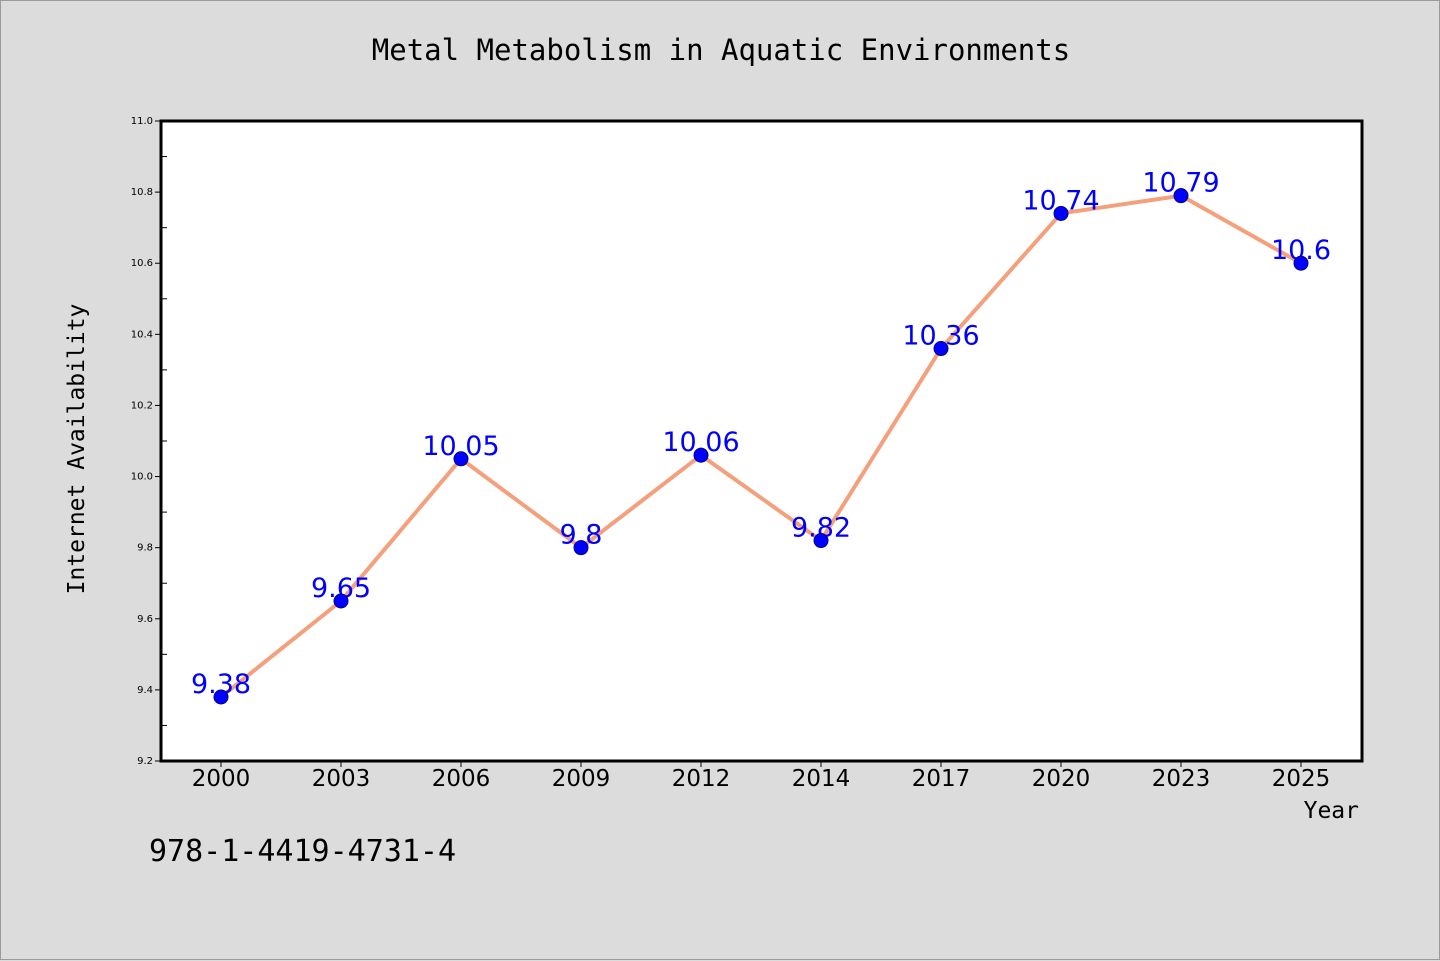  What do you see at coordinates (145, 690) in the screenshot?
I see `y-tick-label: 9.4` at bounding box center [145, 690].